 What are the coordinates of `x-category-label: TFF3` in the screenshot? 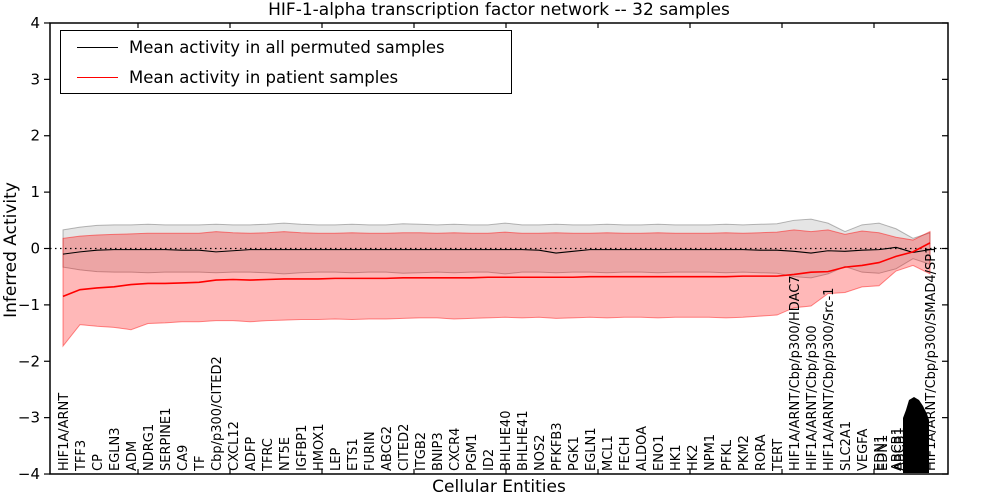 It's located at (81, 456).